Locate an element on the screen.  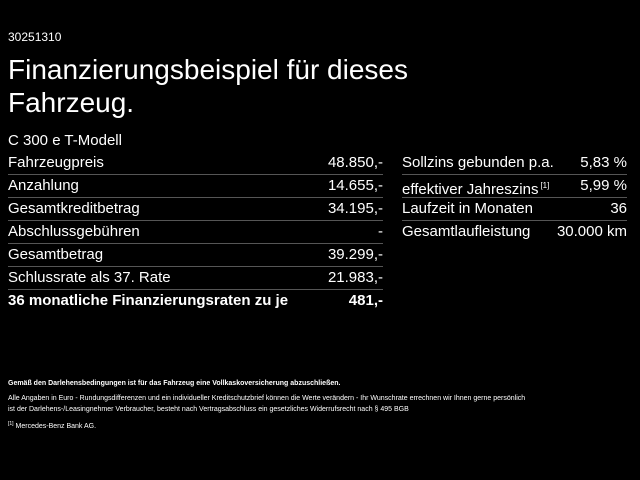
ref-text: Mercedes-Benz Bank AG. is located at coordinates (56, 426).